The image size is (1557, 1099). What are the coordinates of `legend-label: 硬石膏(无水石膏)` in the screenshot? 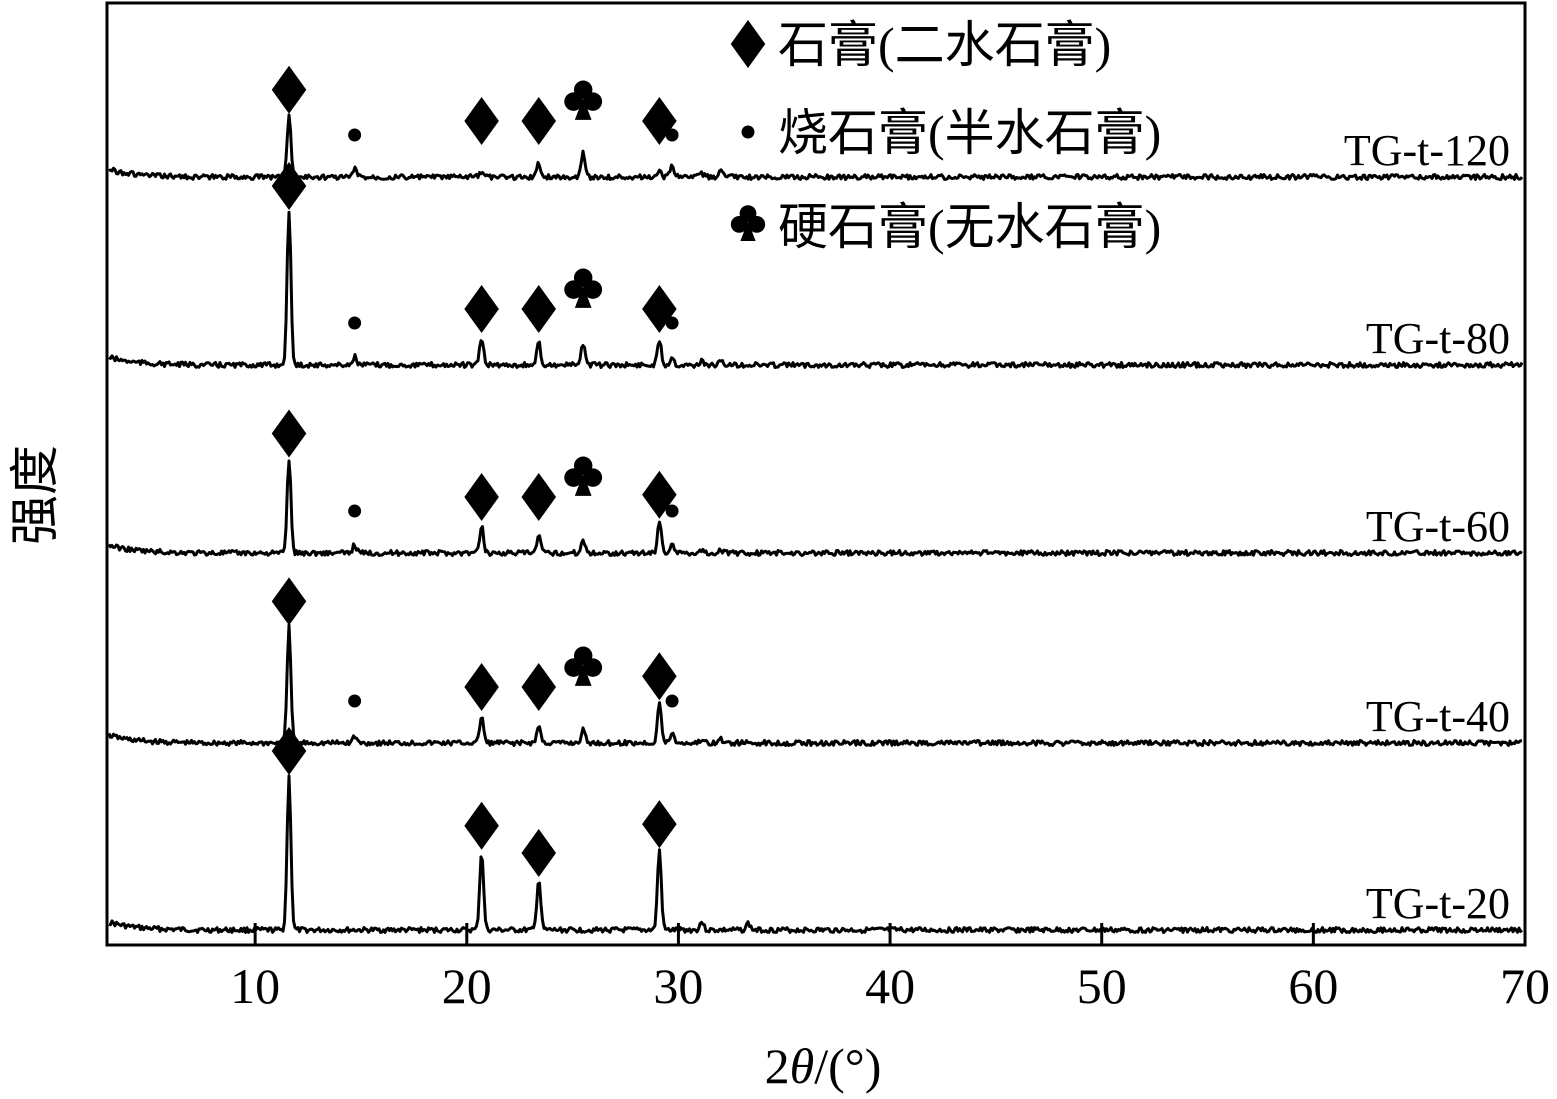 It's located at (969, 227).